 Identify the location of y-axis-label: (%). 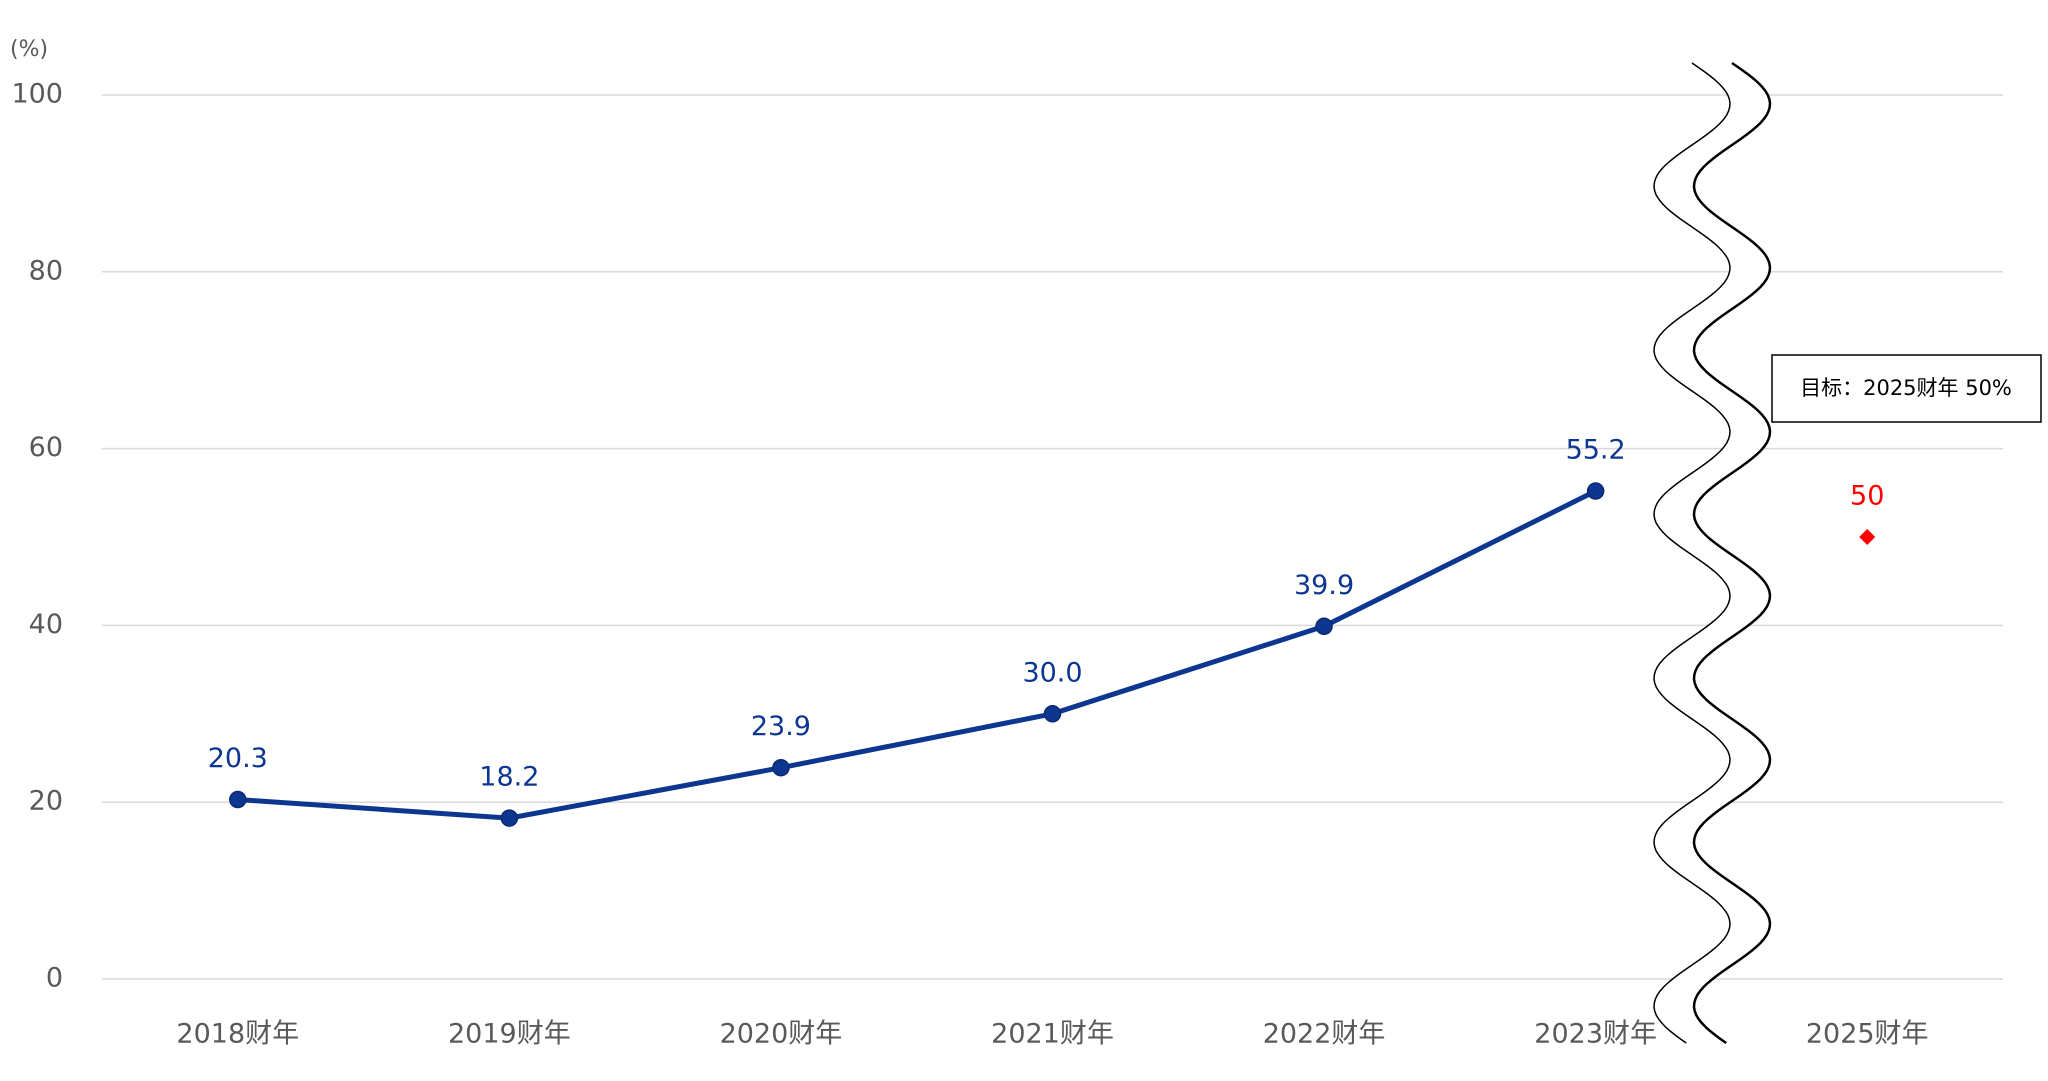
(29, 49).